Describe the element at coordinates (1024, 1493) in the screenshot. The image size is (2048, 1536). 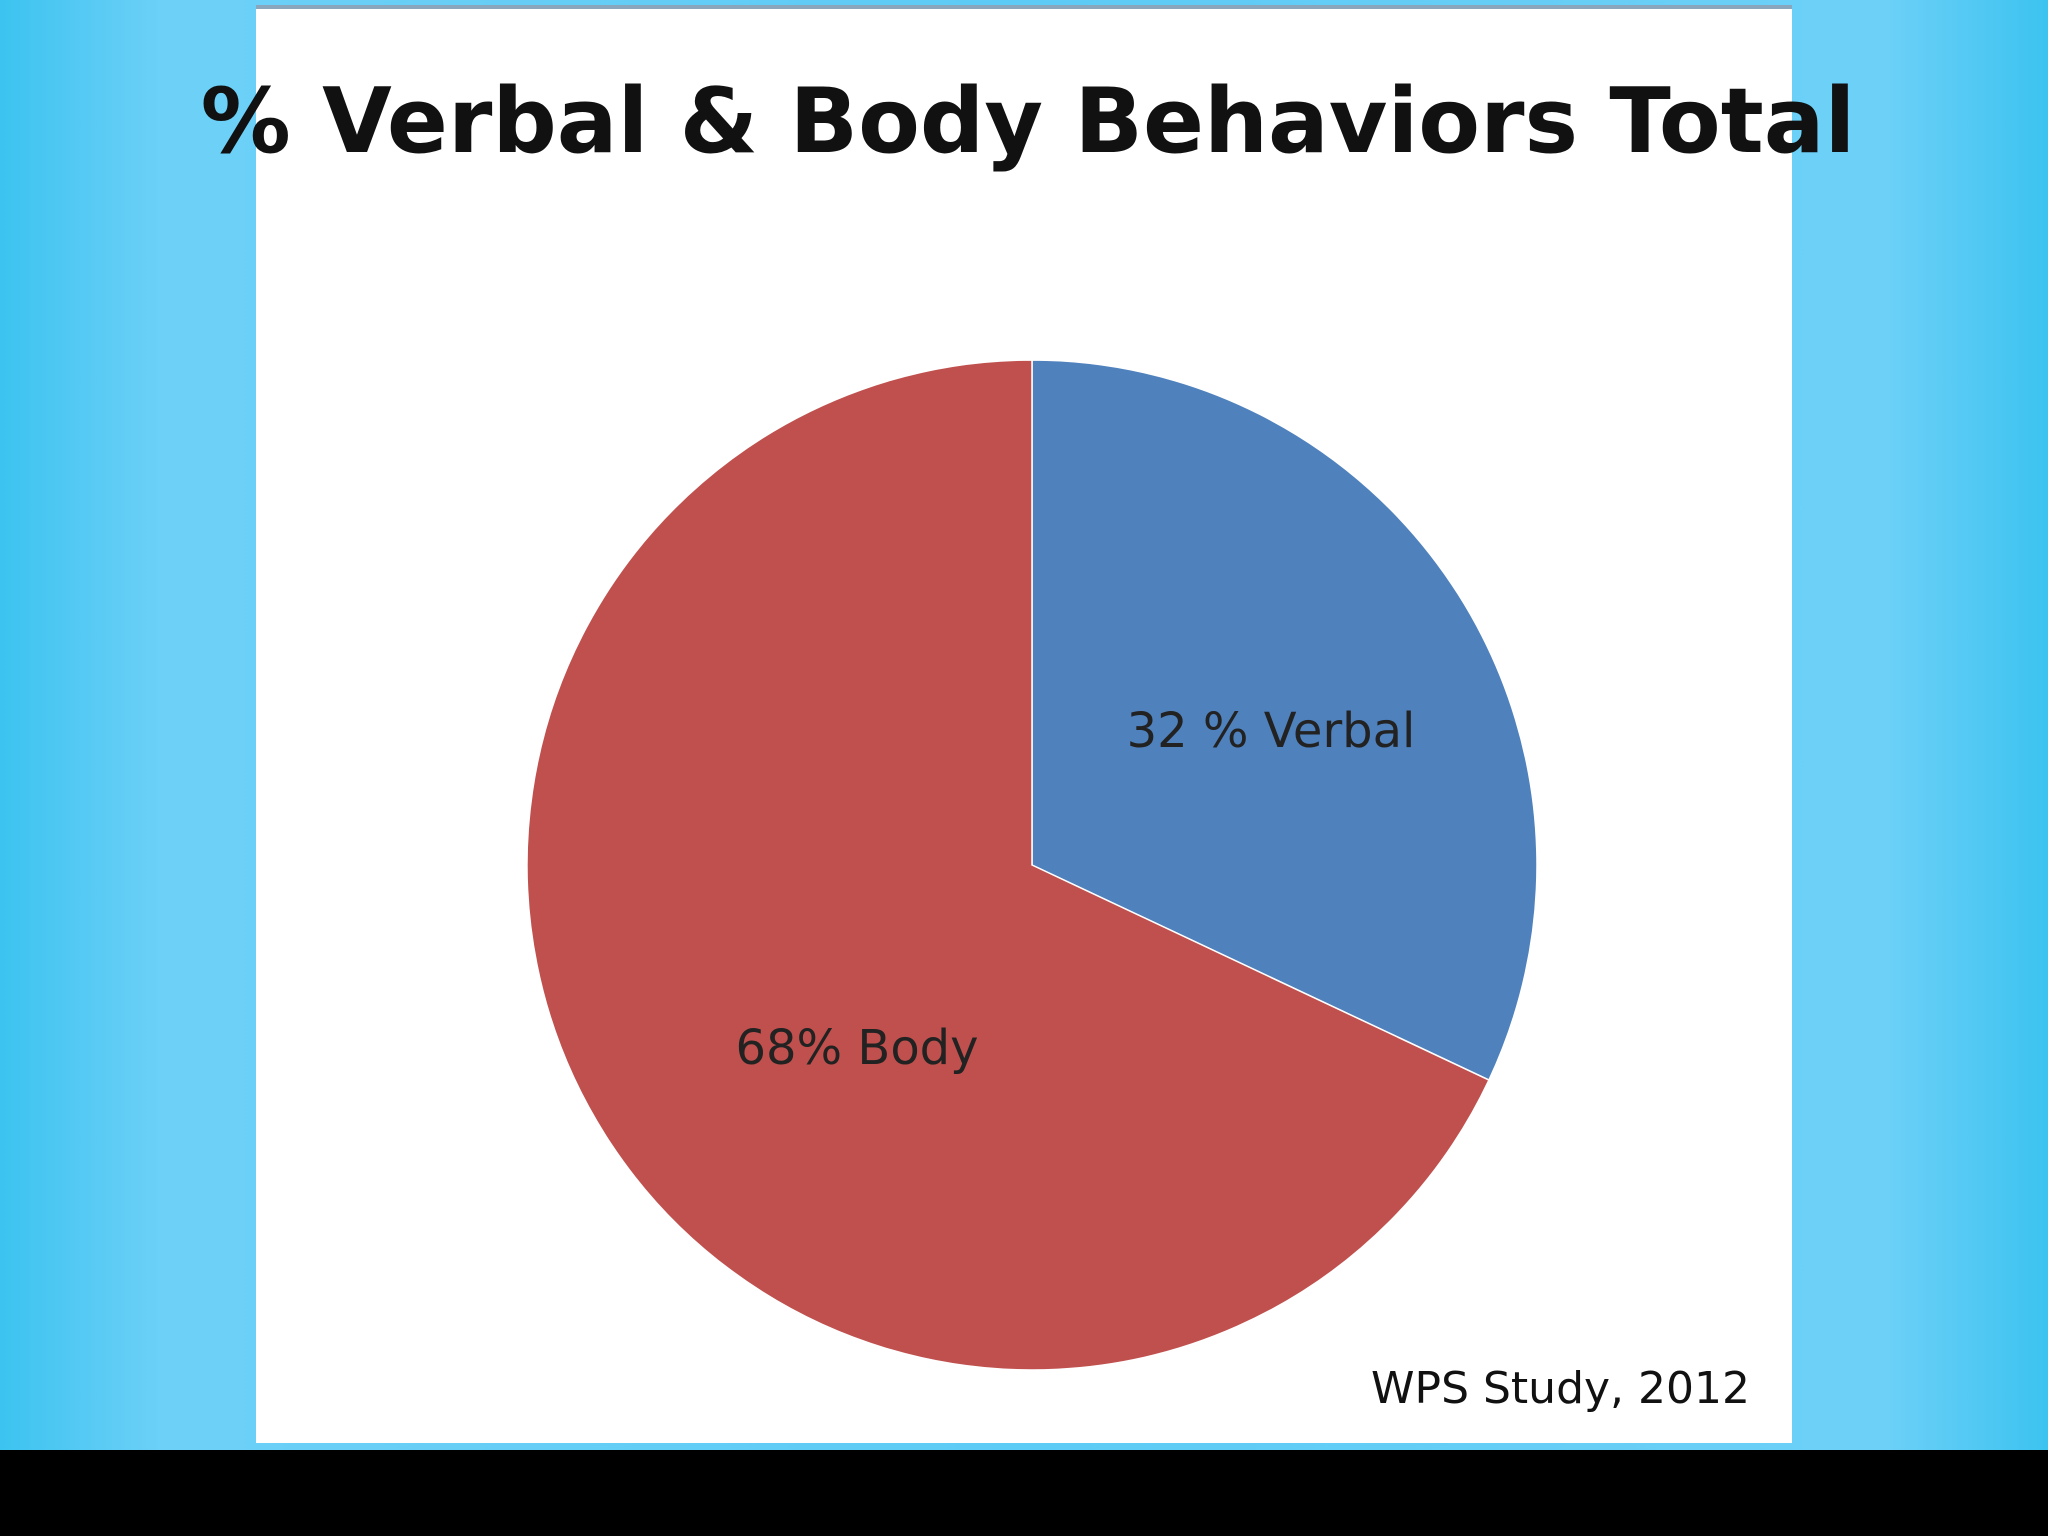
I see `bottom-bar` at that location.